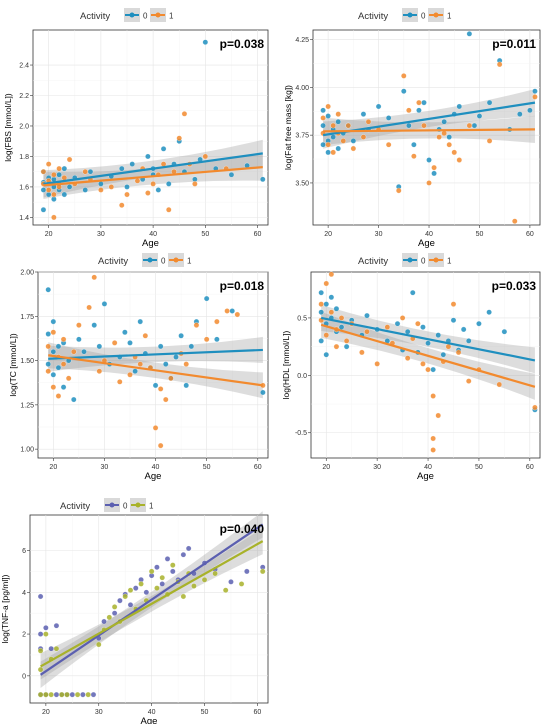  I want to click on y-tick-label: 1.75, so click(27, 317).